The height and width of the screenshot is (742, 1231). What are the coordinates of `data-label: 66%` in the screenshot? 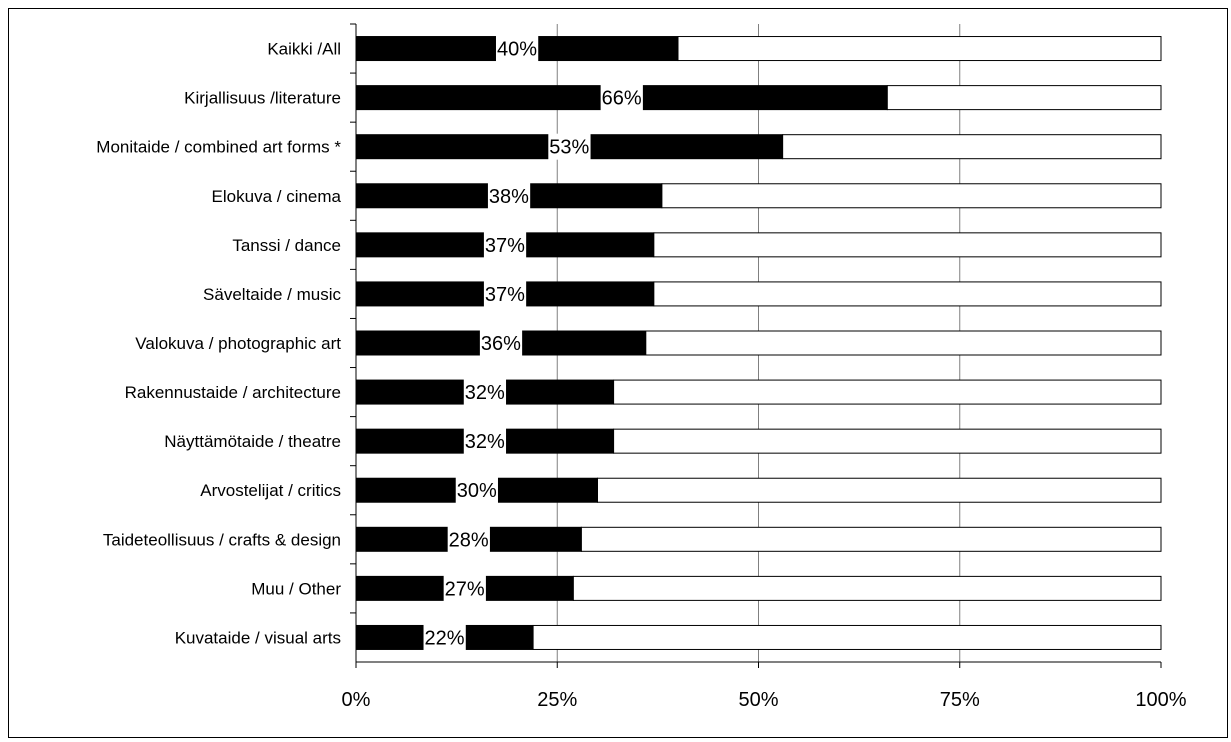 It's located at (622, 99).